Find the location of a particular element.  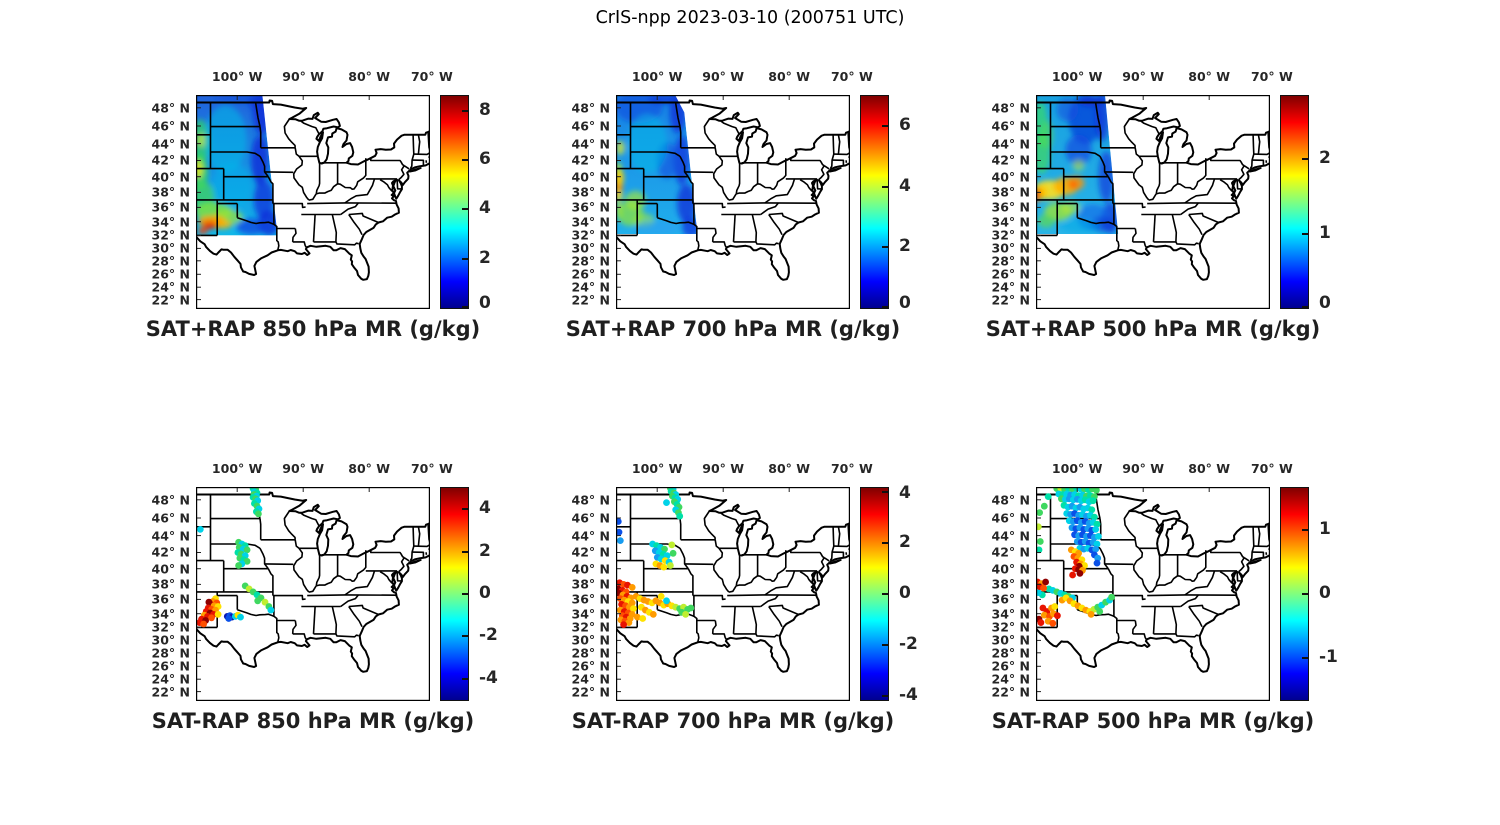

colorbar-tick-label: 8 is located at coordinates (485, 109).